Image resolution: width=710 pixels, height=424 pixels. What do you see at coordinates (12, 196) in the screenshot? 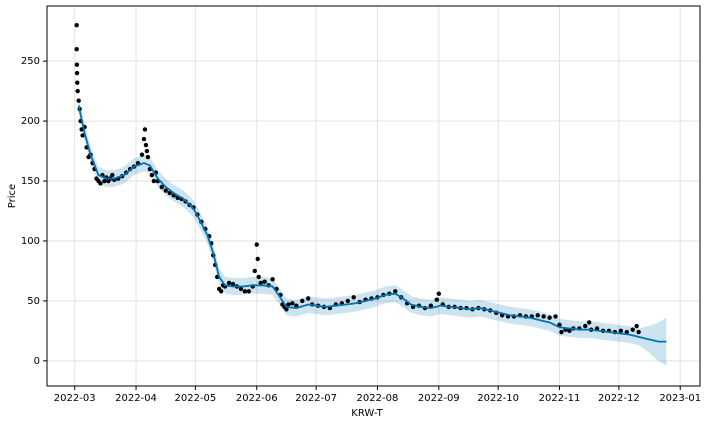
I see `y-axis-label: Price` at bounding box center [12, 196].